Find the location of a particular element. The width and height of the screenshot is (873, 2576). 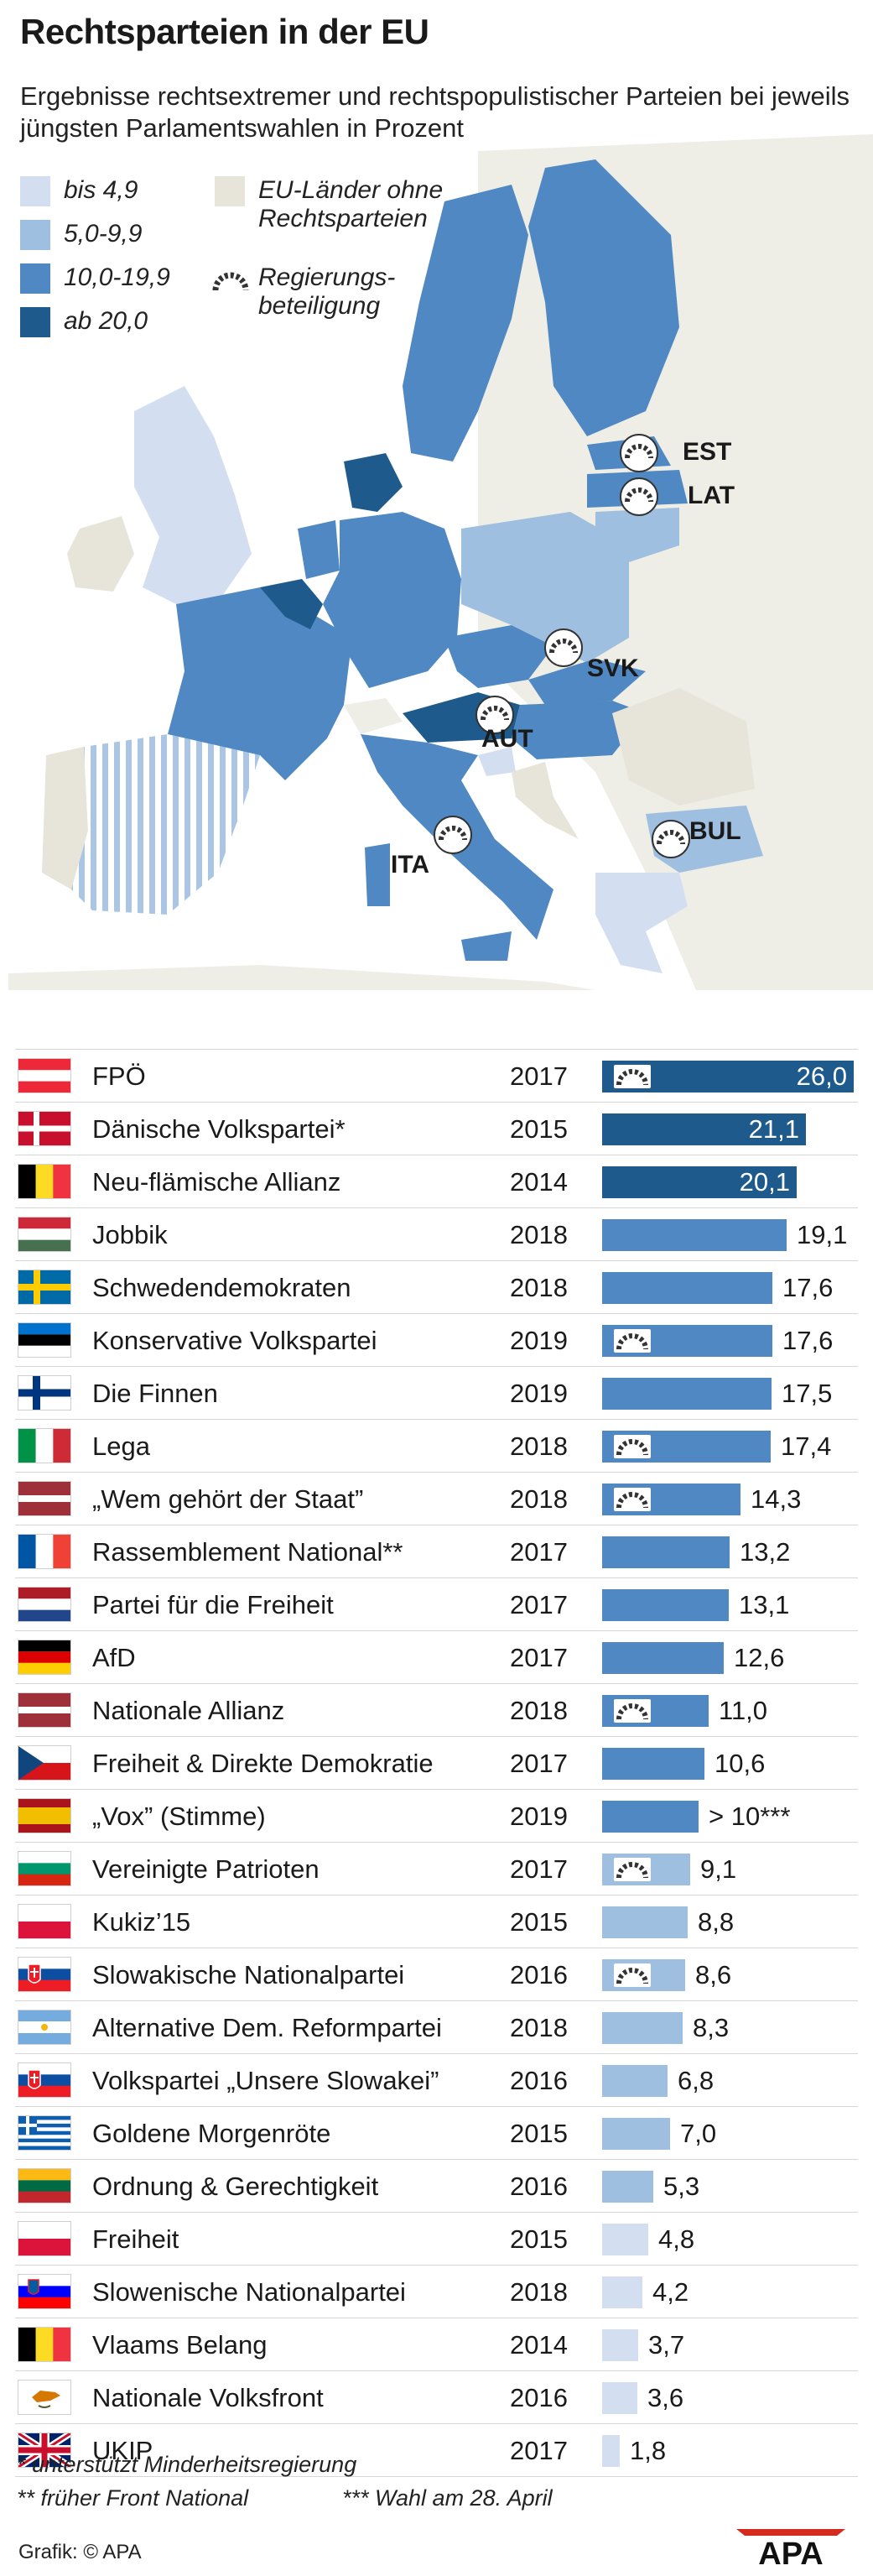

map-gov-marker-aut is located at coordinates (494, 715).